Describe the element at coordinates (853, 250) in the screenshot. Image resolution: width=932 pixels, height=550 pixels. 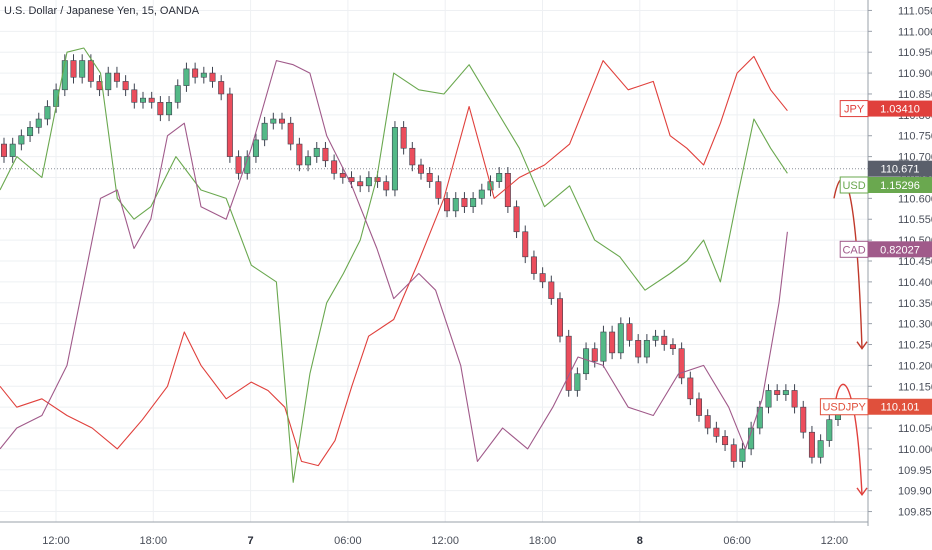
I see `badge-name: CAD` at that location.